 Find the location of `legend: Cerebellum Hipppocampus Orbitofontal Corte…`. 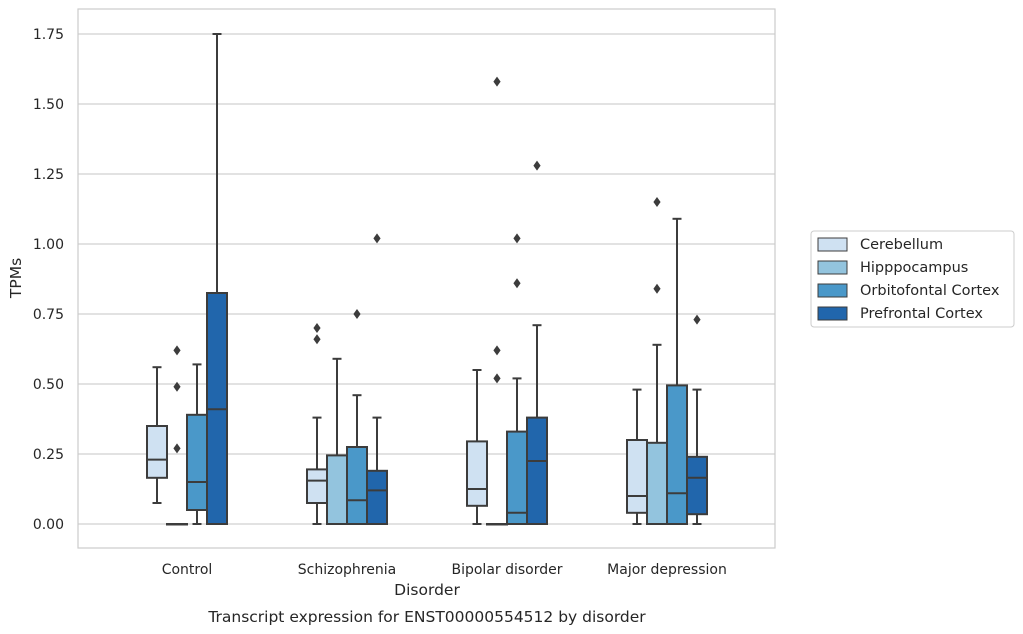

legend: Cerebellum Hipppocampus Orbitofontal Corte… is located at coordinates (912, 279).